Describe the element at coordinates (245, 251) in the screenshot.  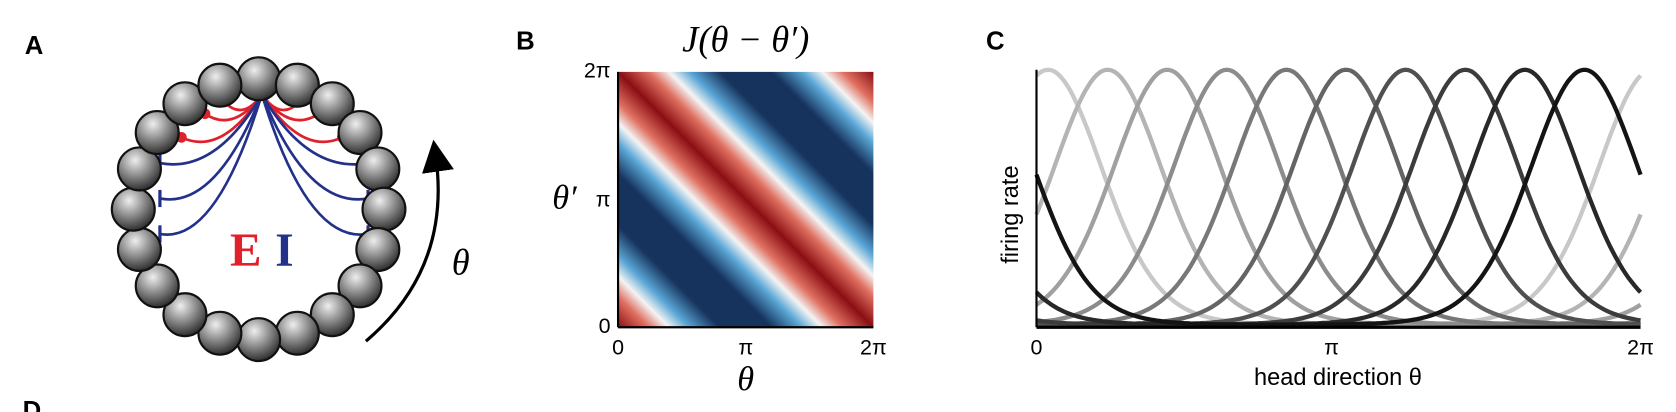
I see `excitatory-label: E` at that location.